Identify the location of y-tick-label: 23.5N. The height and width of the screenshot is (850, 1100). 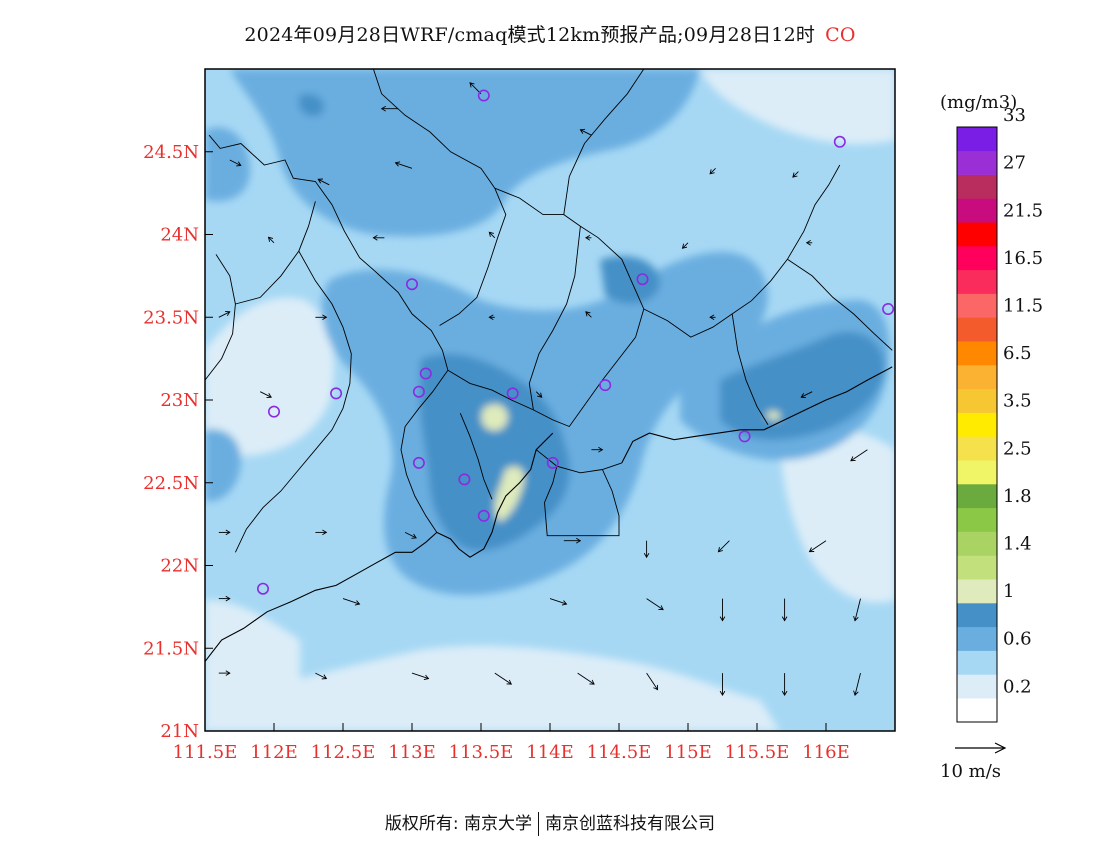
(171, 317).